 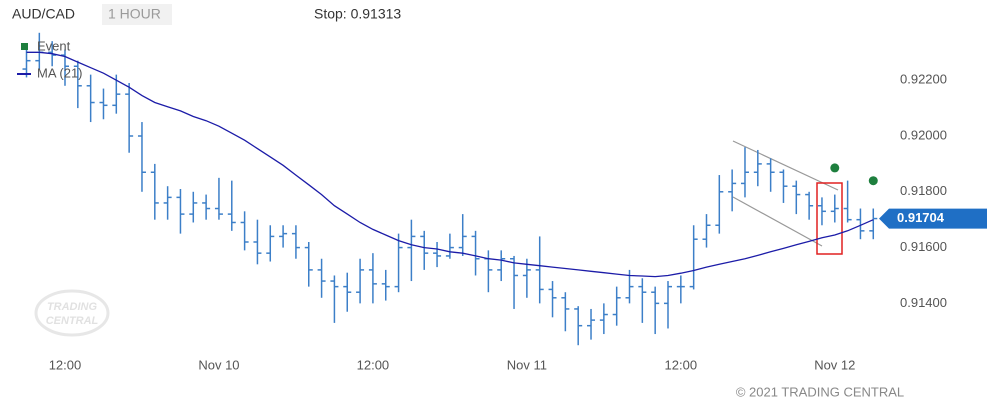 I want to click on price-tag, so click(x=933, y=218).